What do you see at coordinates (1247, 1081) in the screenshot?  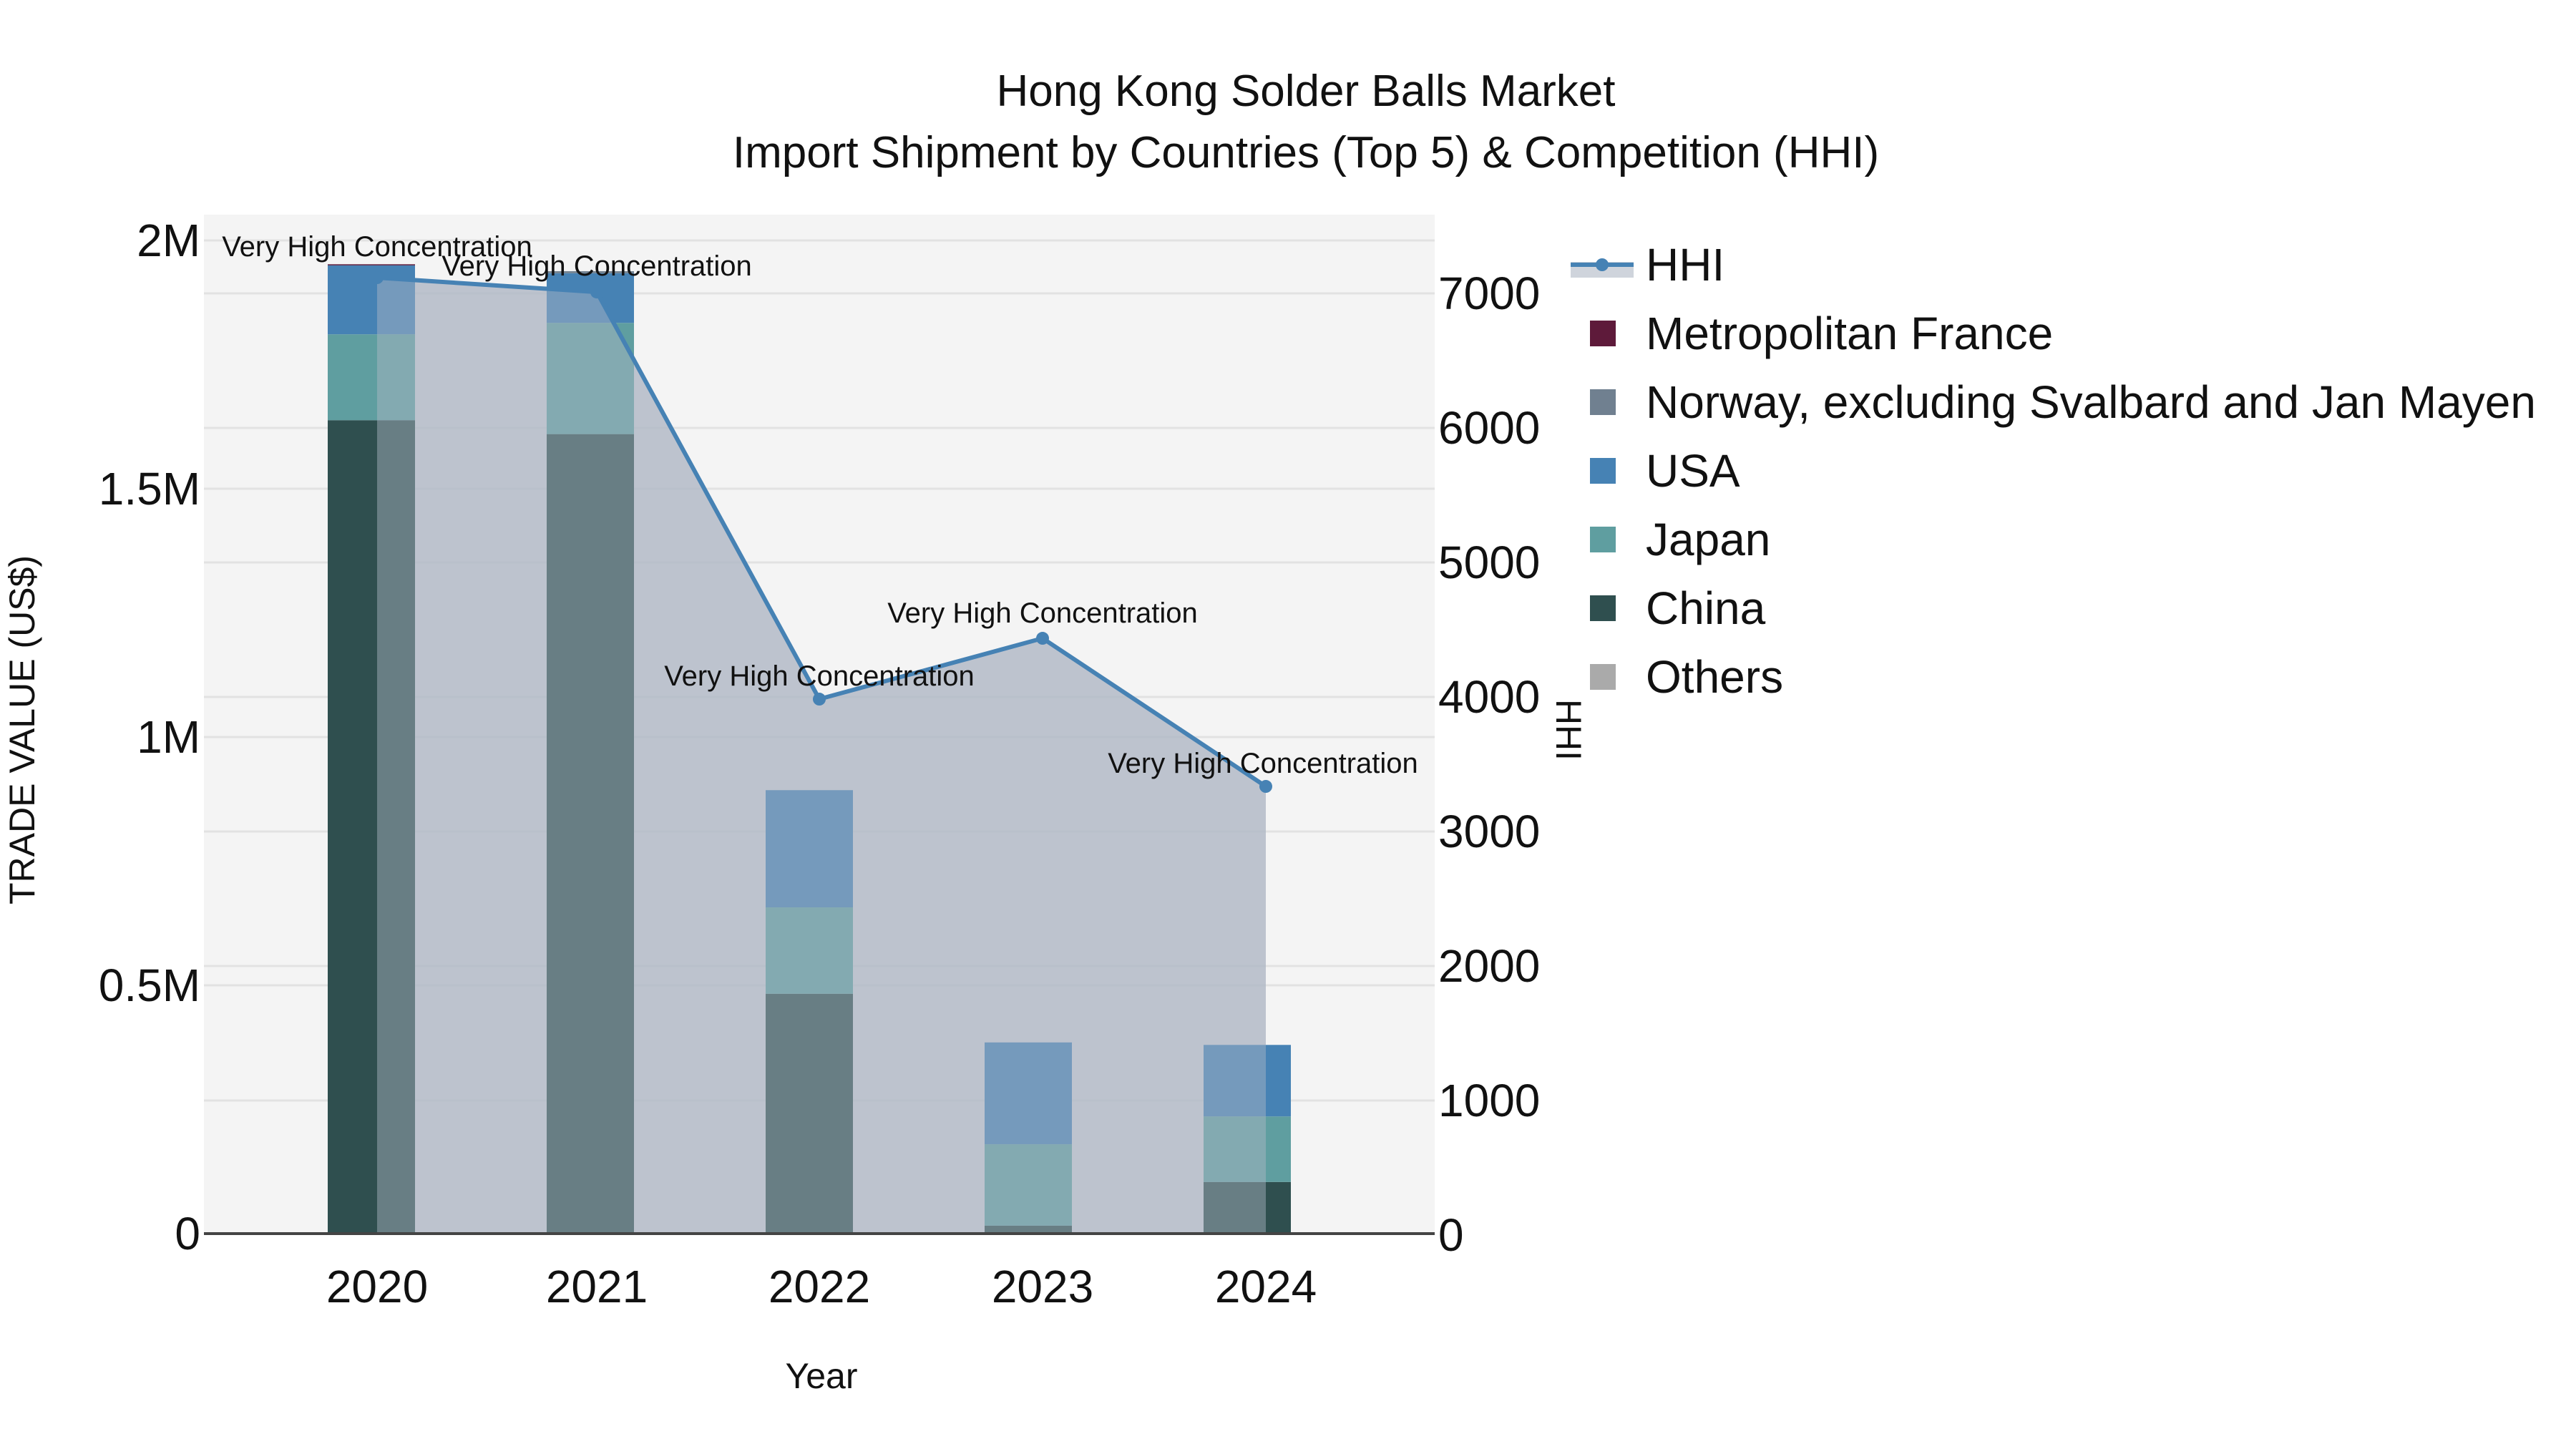 I see `bar-segment-usa-2024` at bounding box center [1247, 1081].